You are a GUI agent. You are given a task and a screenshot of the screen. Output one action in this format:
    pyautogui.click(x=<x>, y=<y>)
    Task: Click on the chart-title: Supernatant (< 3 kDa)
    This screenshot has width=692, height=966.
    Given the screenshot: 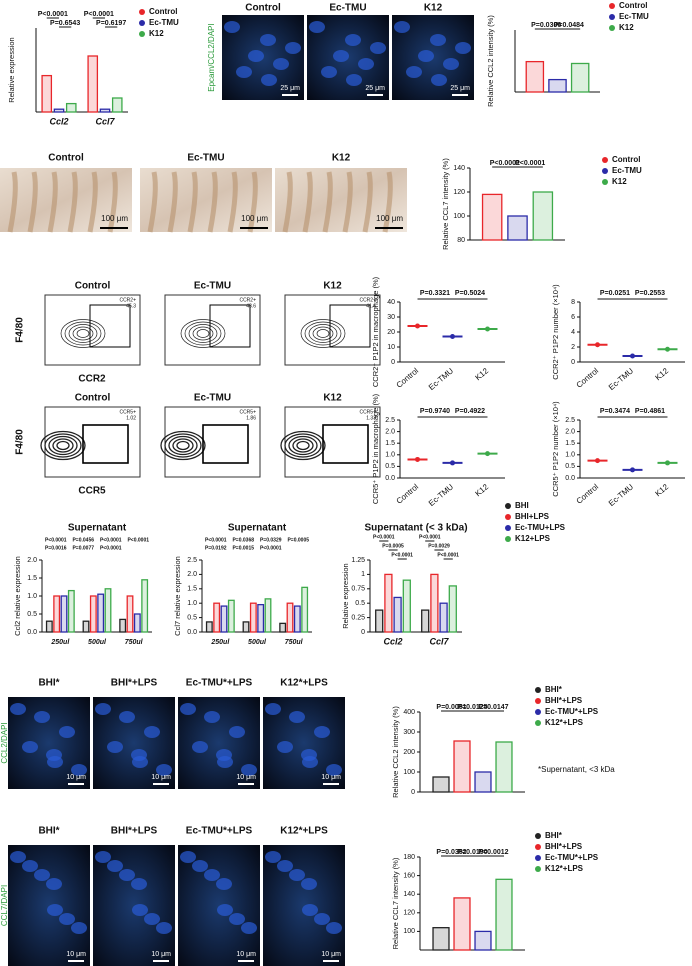 What is the action you would take?
    pyautogui.click(x=415, y=528)
    